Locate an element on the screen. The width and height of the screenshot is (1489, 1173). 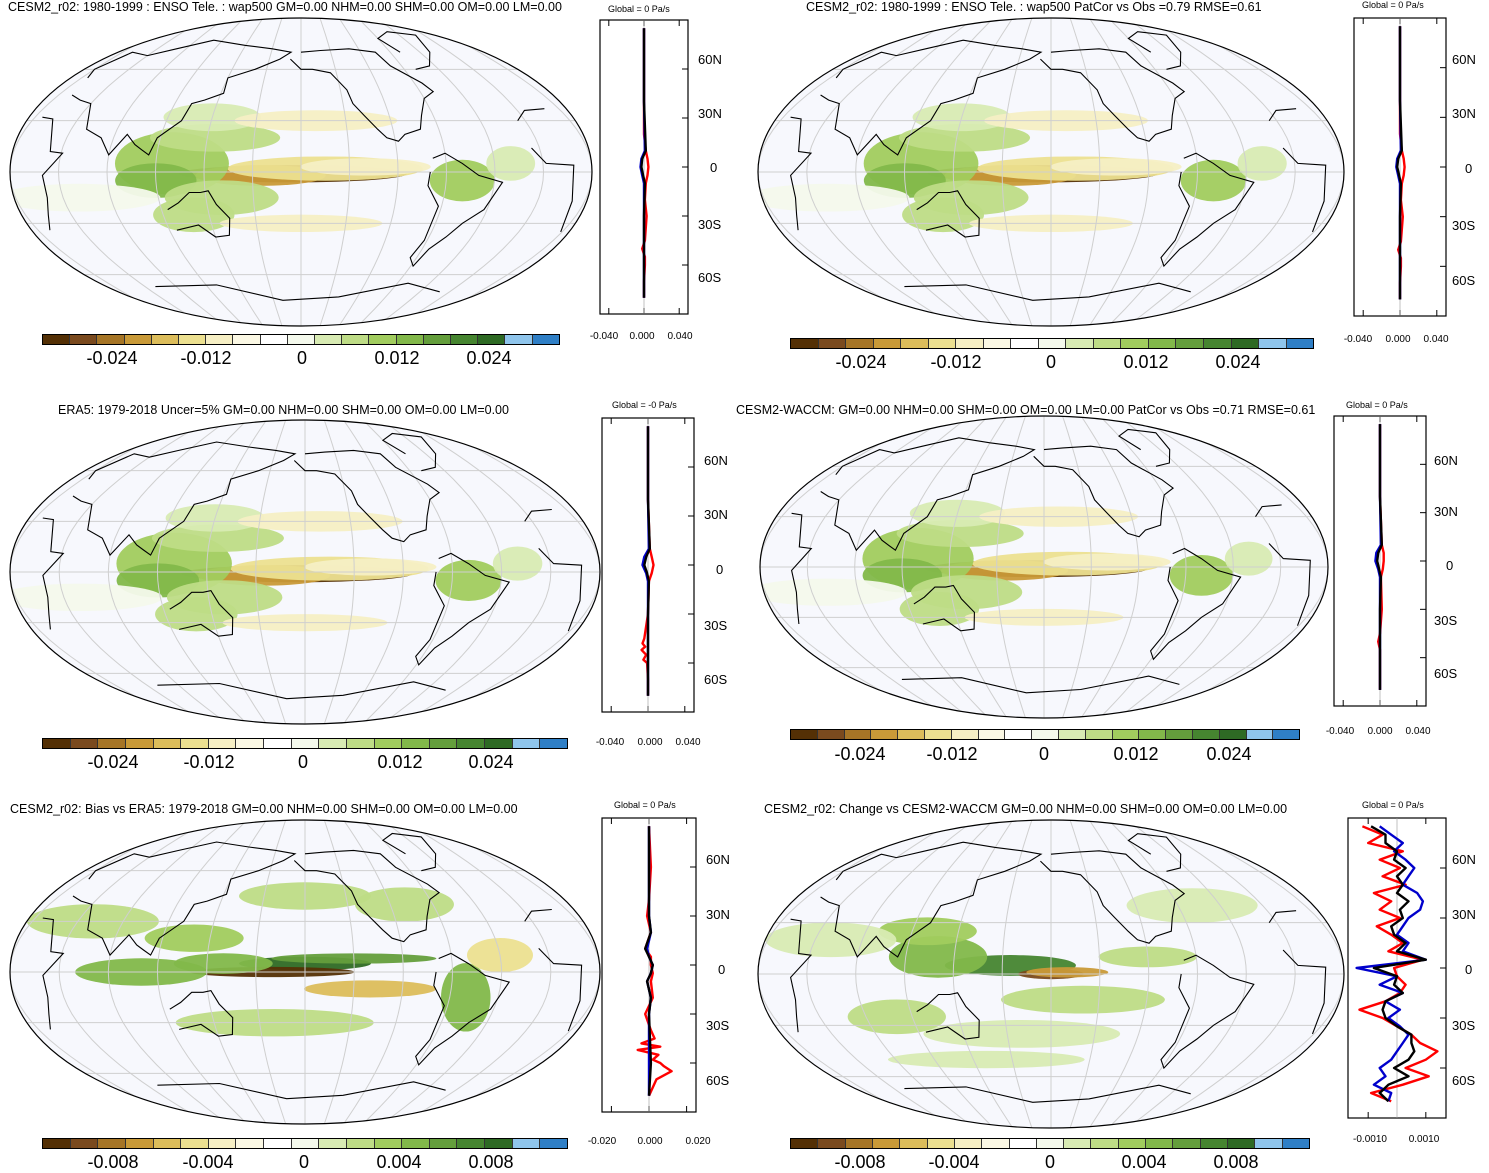
graticule is located at coordinates (301, 172).